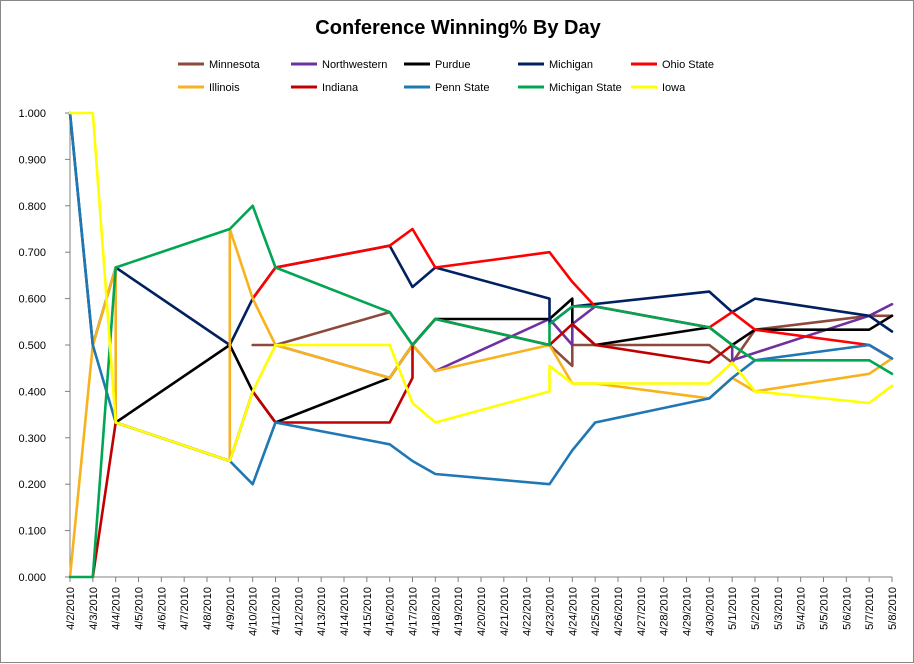  What do you see at coordinates (710, 611) in the screenshot?
I see `x-tick-label: 4/30/2010` at bounding box center [710, 611].